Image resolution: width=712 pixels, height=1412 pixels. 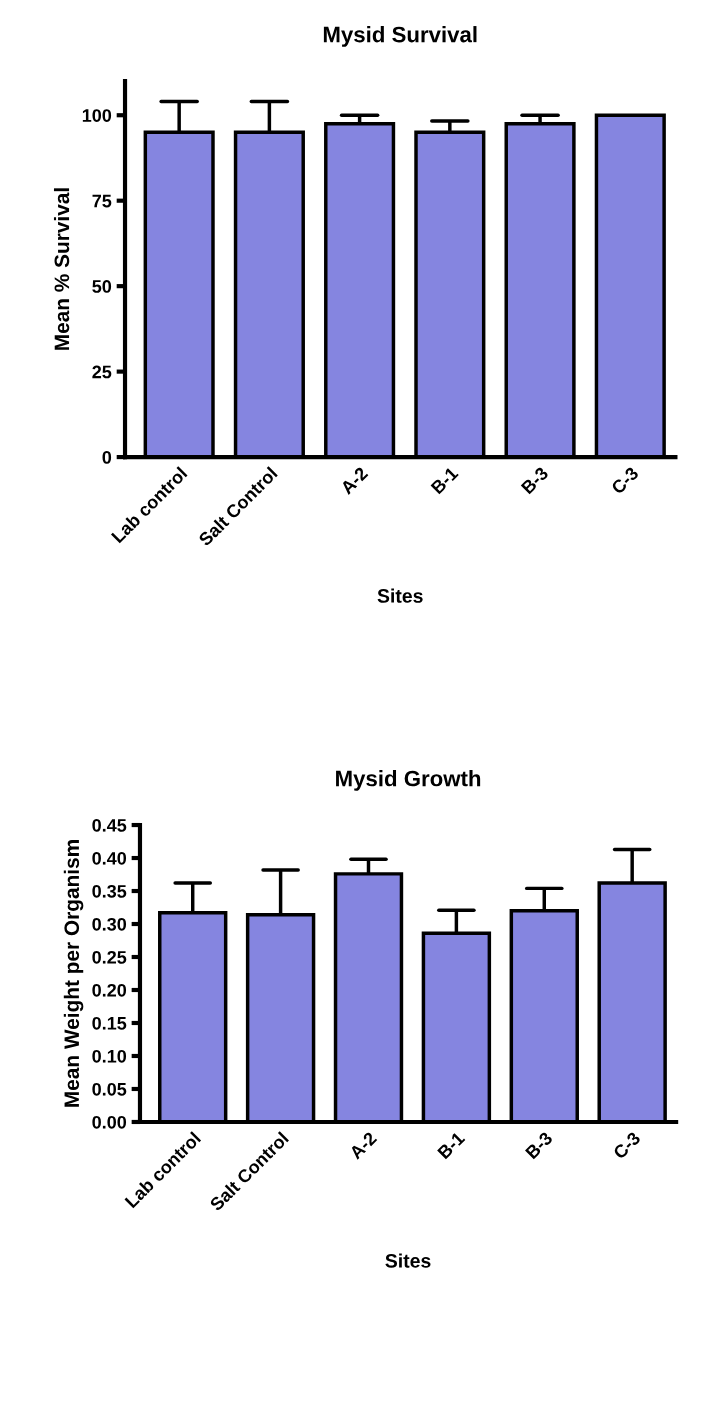 What do you see at coordinates (107, 457) in the screenshot?
I see `y-tick-label: 0` at bounding box center [107, 457].